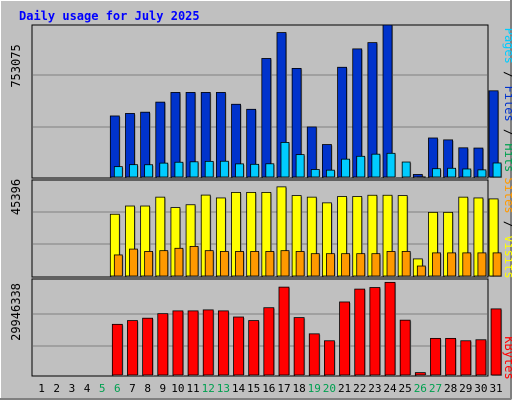 The image size is (512, 400). What do you see at coordinates (299, 388) in the screenshot?
I see `x-tick-label: 18` at bounding box center [299, 388].